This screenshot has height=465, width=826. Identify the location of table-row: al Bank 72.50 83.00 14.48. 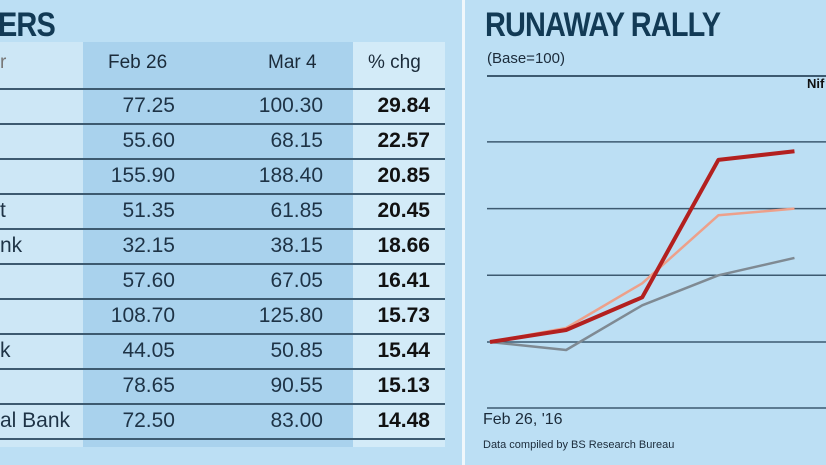
(222, 422).